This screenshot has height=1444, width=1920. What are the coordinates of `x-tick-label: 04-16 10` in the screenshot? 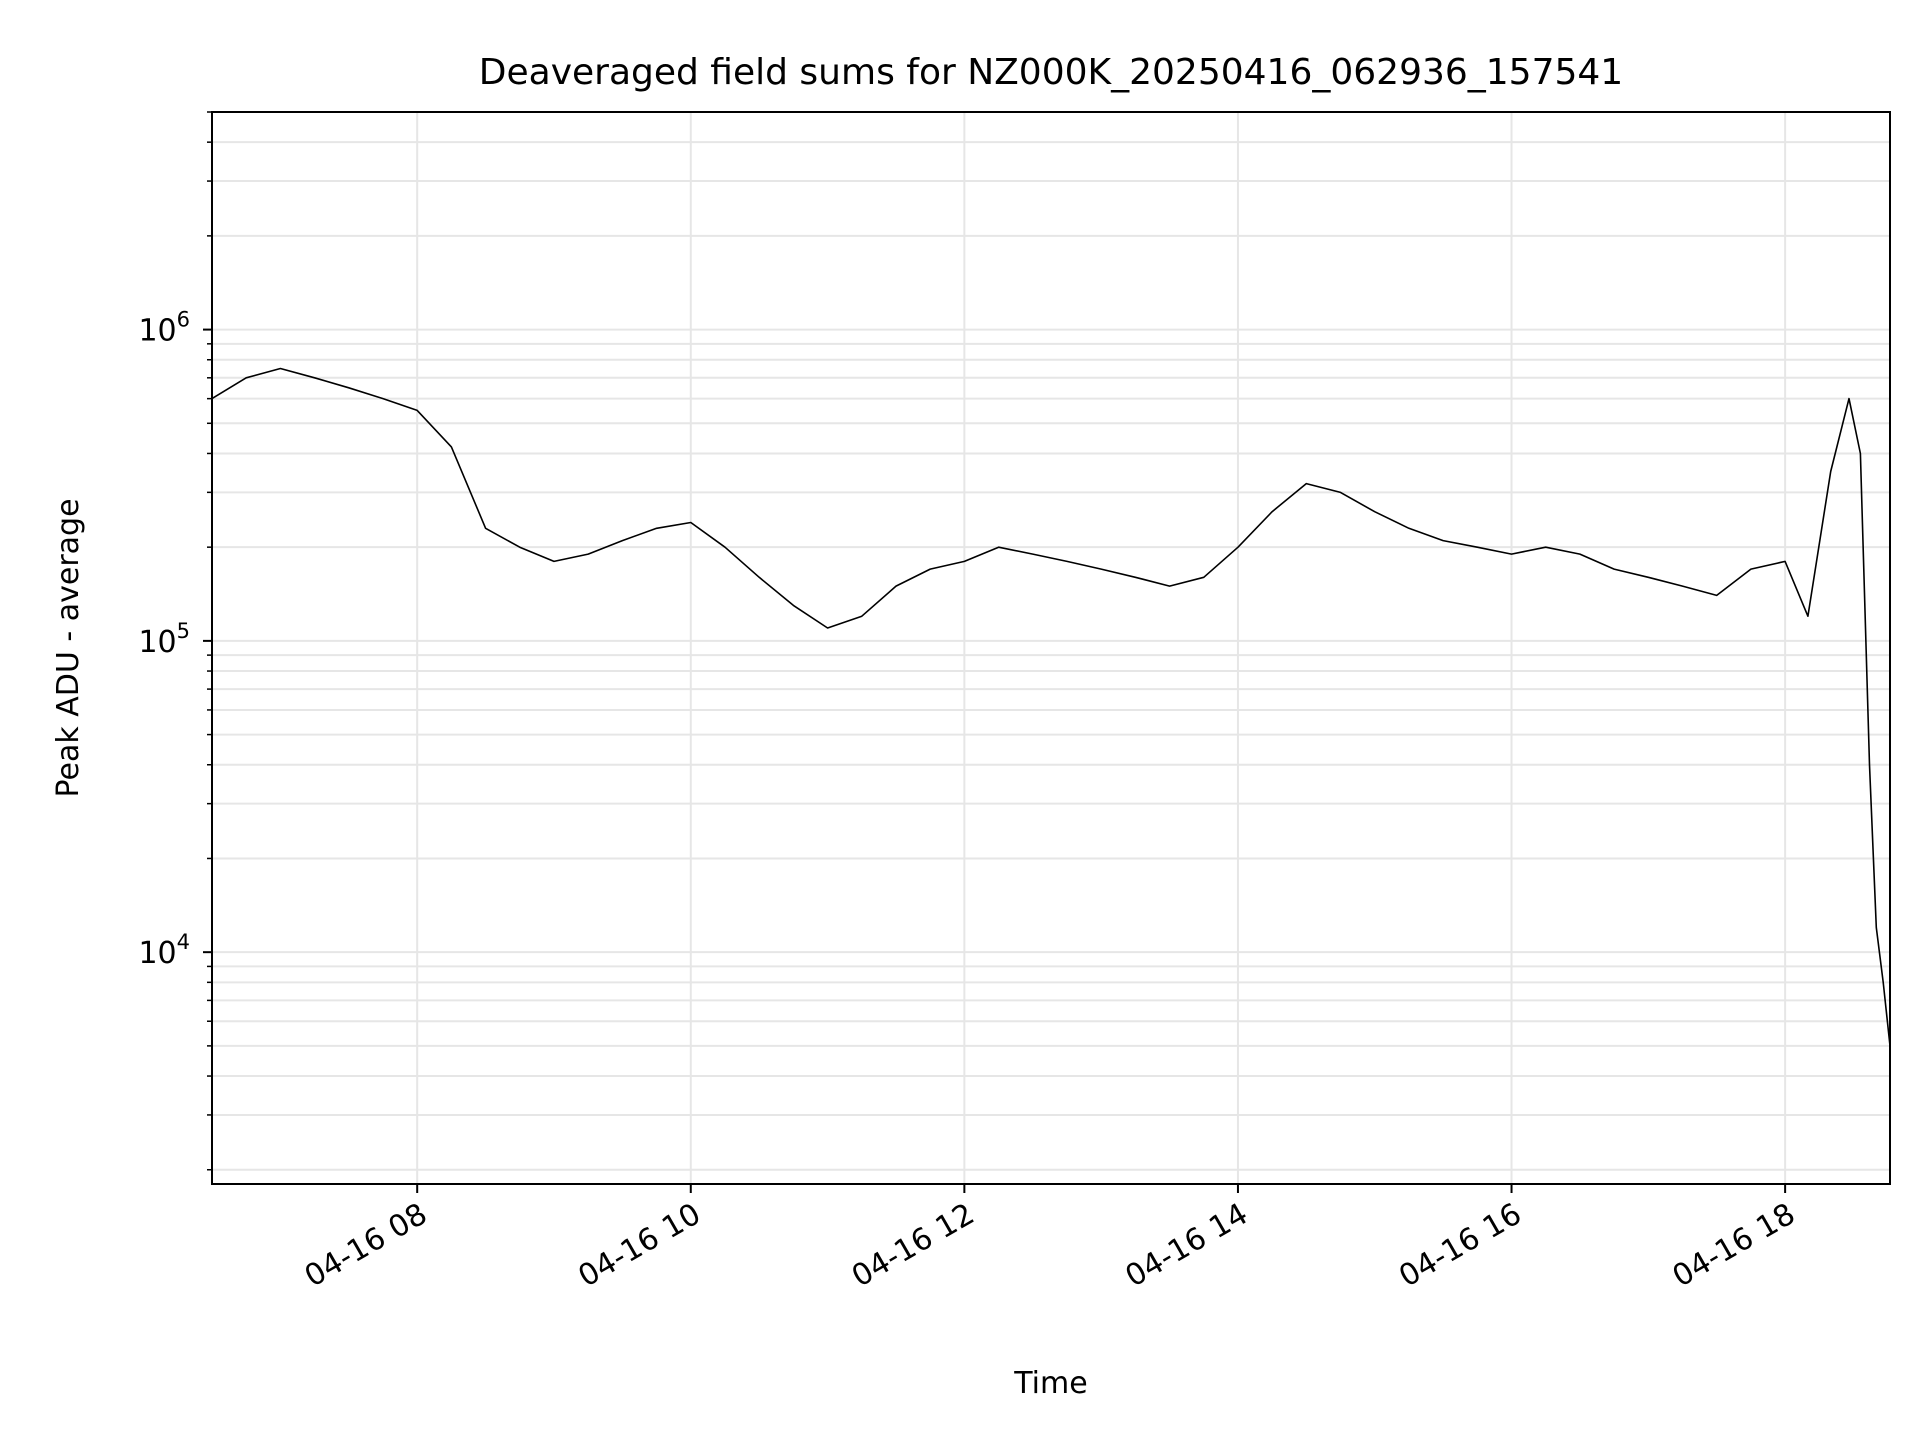 It's located at (639, 1246).